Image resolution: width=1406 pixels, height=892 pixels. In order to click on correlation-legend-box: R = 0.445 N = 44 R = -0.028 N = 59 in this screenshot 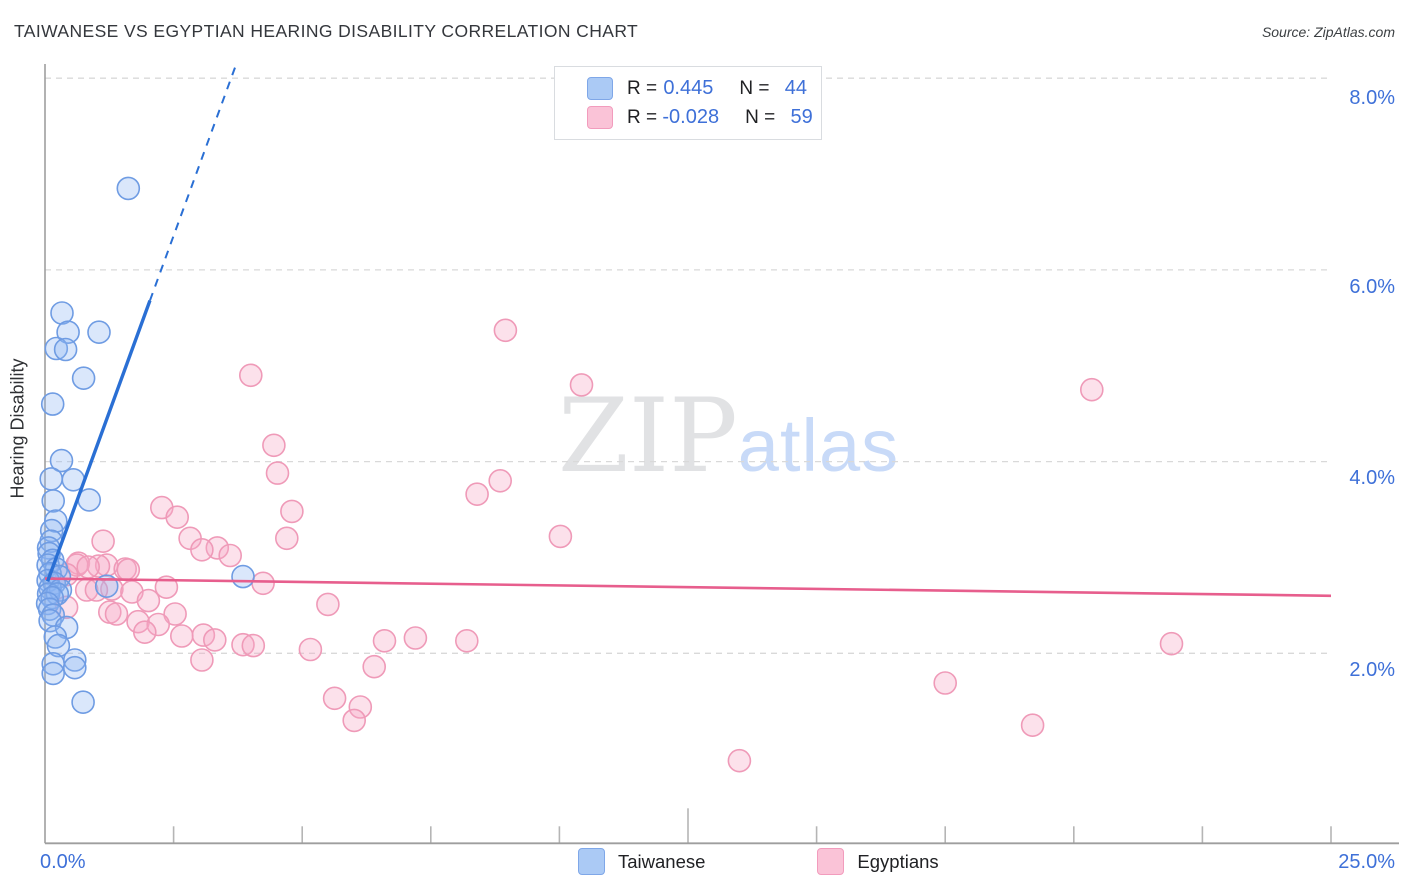, I will do `click(688, 103)`.